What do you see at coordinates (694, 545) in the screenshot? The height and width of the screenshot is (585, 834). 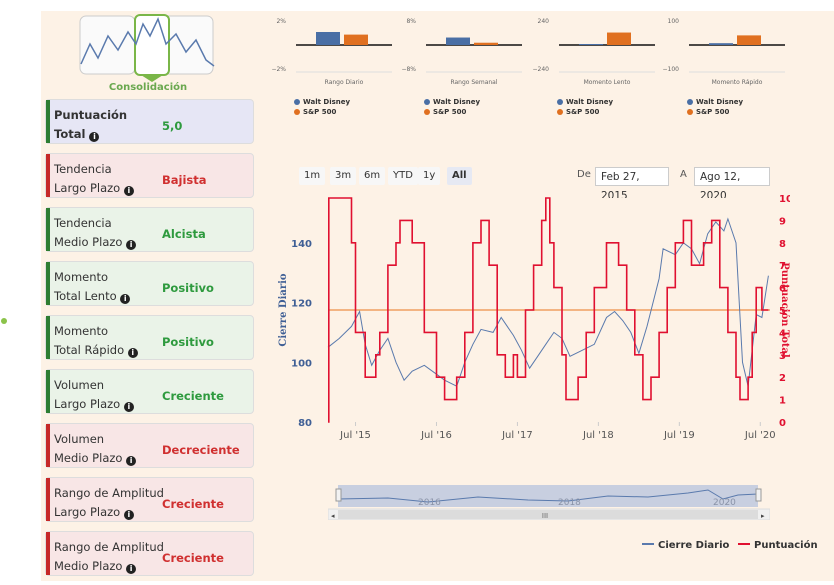 I see `legend-price-label: Cierre Diario` at bounding box center [694, 545].